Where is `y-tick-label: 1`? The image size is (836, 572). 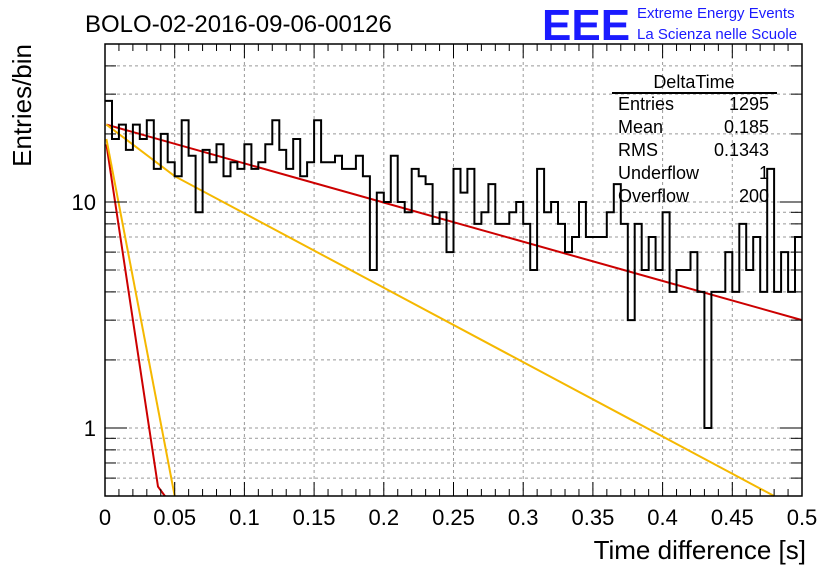 y-tick-label: 1 is located at coordinates (90, 428).